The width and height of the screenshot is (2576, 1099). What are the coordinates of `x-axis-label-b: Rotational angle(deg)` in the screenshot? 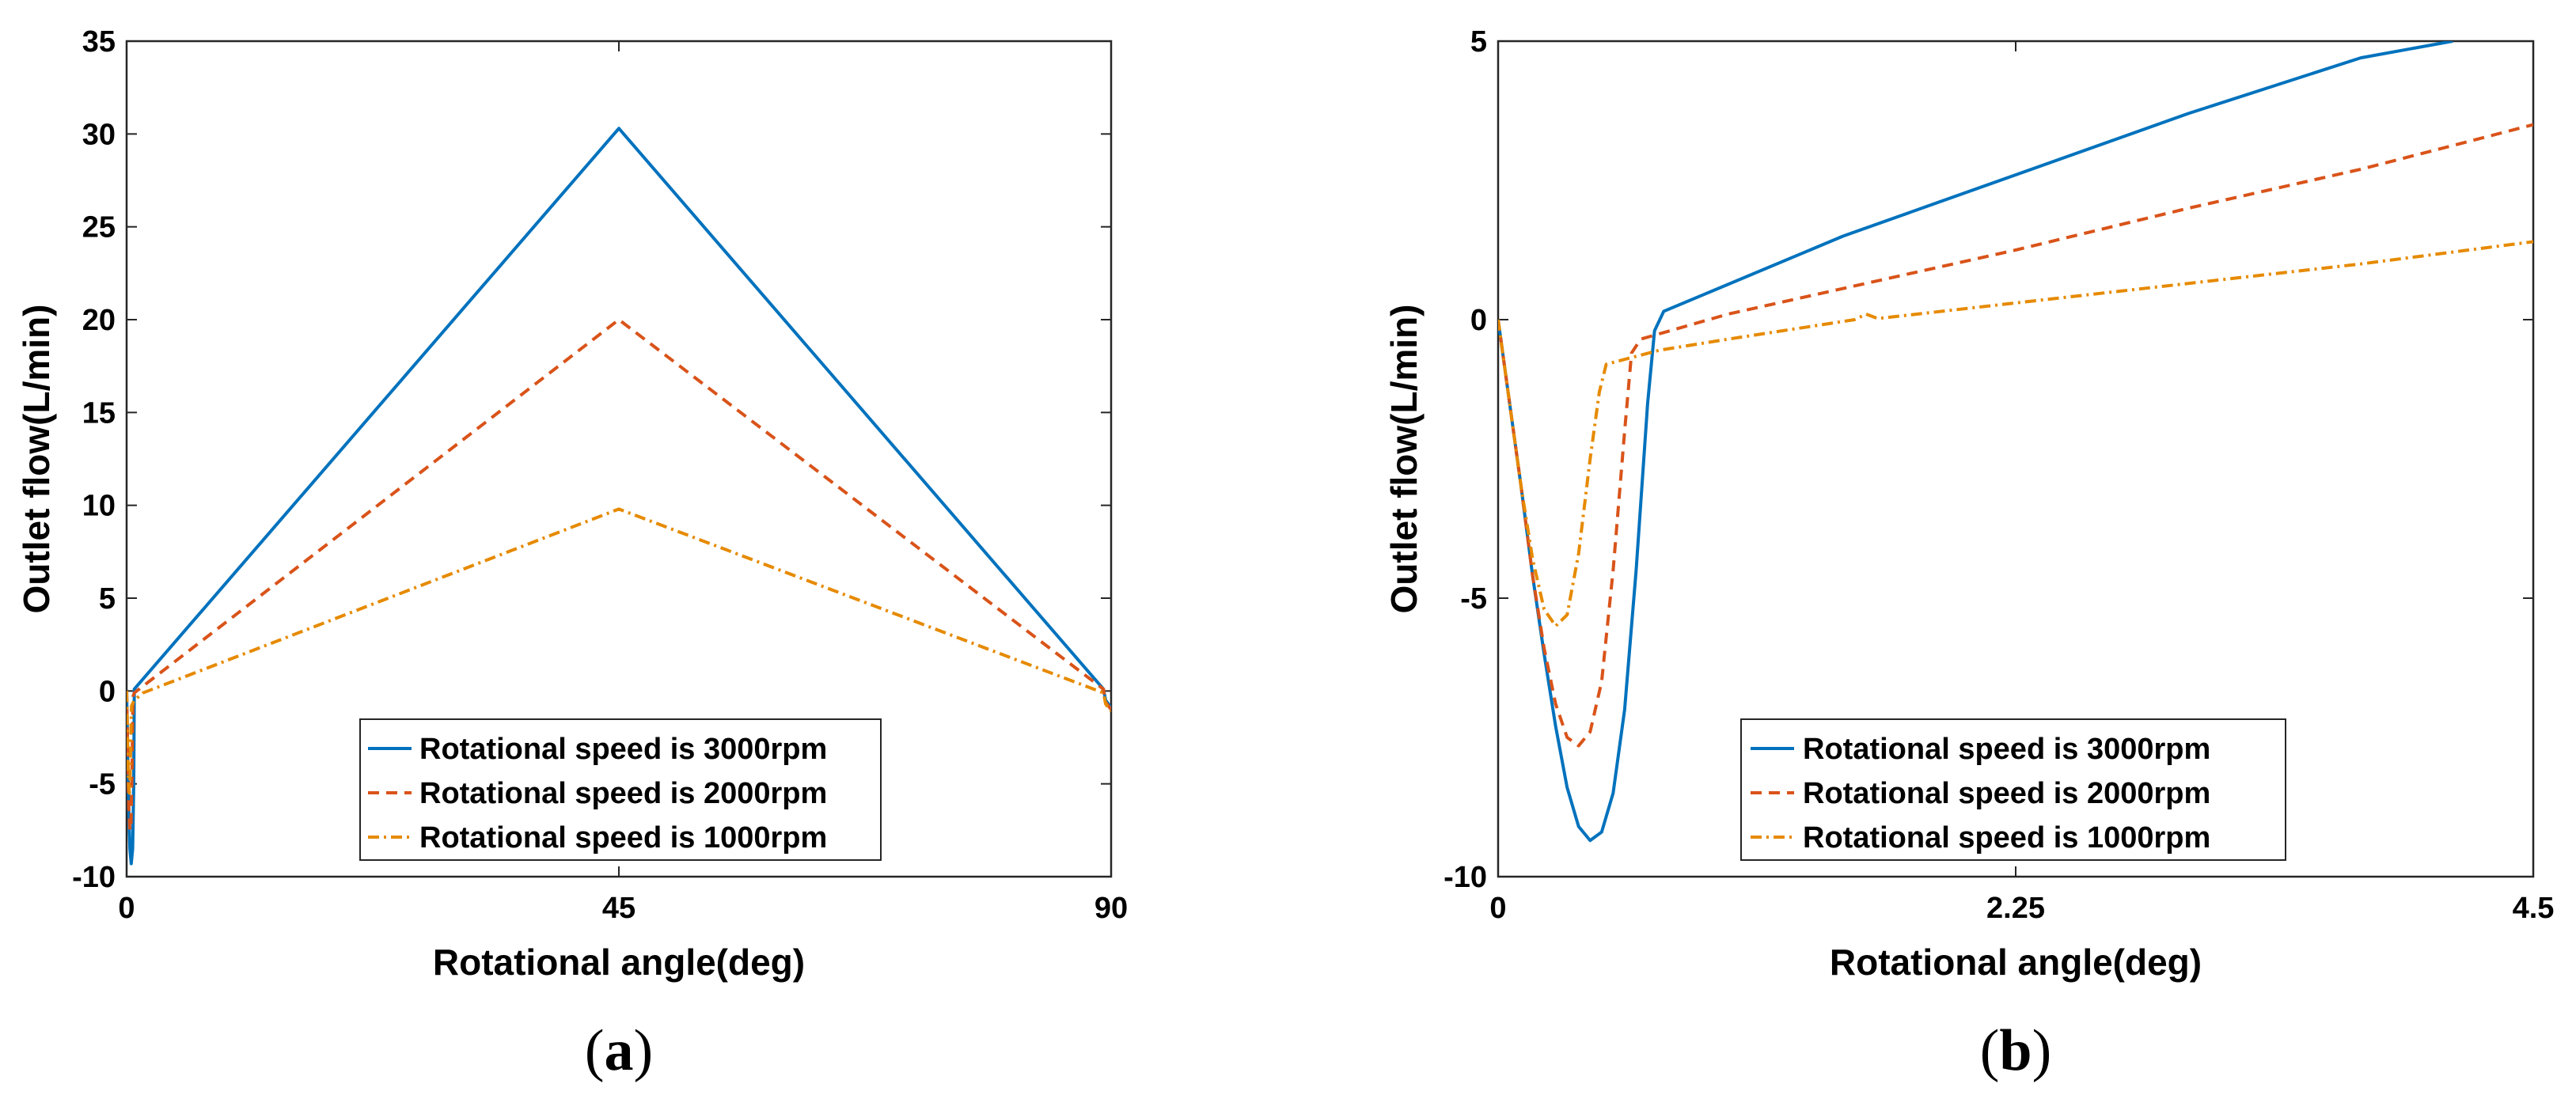 It's located at (2016, 962).